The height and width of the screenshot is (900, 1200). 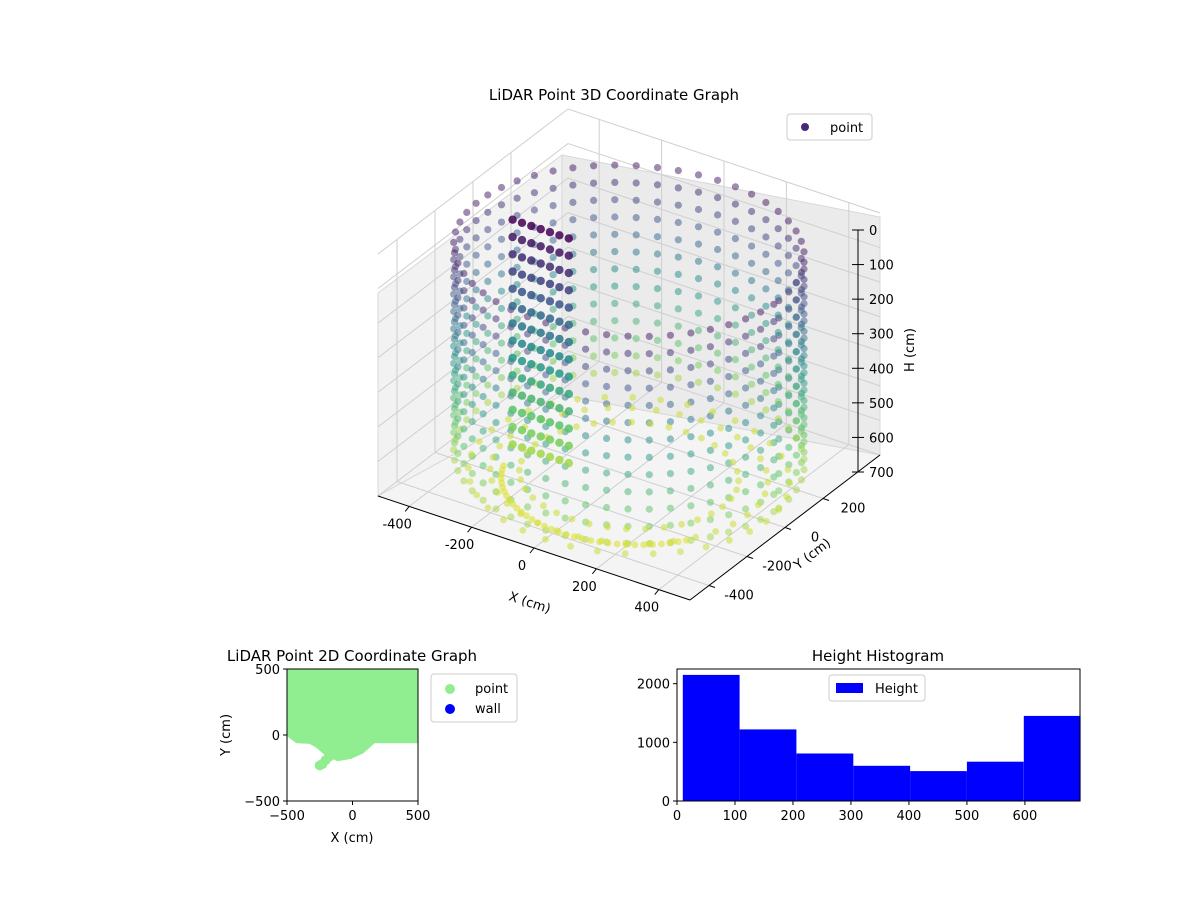 I want to click on y-tick-label-3d-1: -200, so click(x=777, y=567).